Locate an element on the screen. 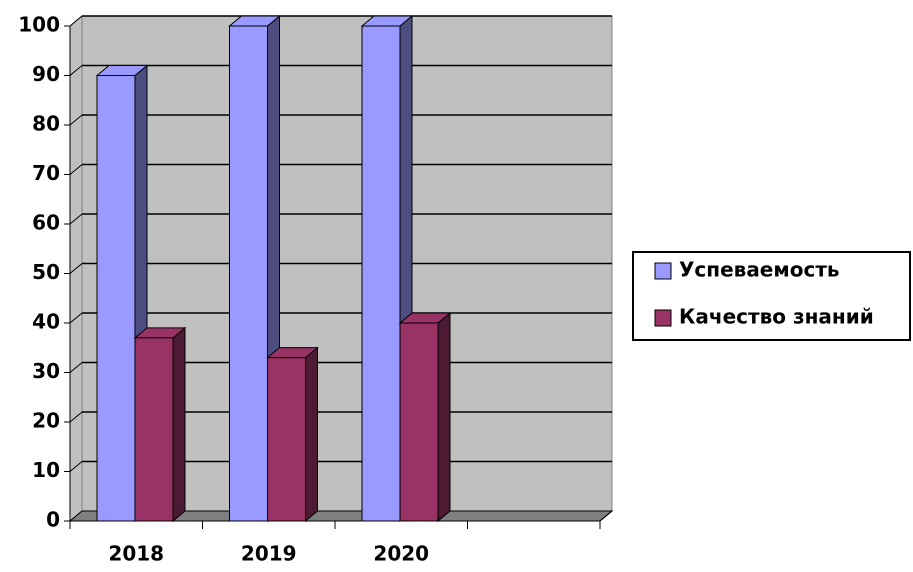 The image size is (913, 572). y-tick-label: 30 is located at coordinates (46, 371).